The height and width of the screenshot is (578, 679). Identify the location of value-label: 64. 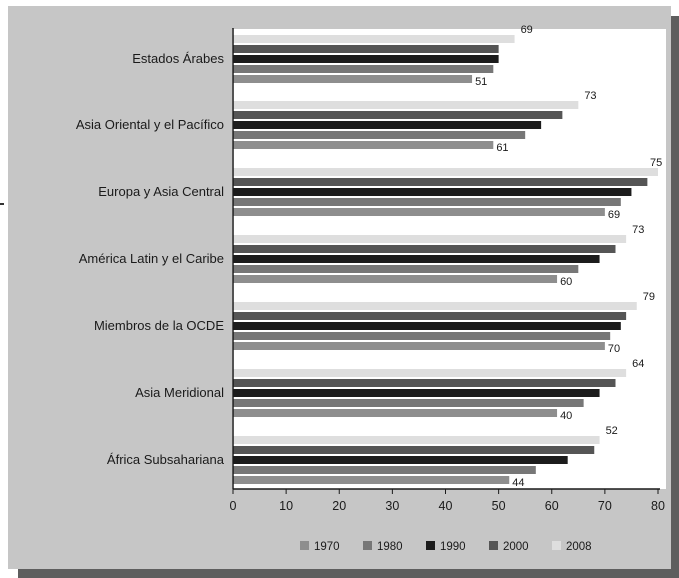
(638, 364).